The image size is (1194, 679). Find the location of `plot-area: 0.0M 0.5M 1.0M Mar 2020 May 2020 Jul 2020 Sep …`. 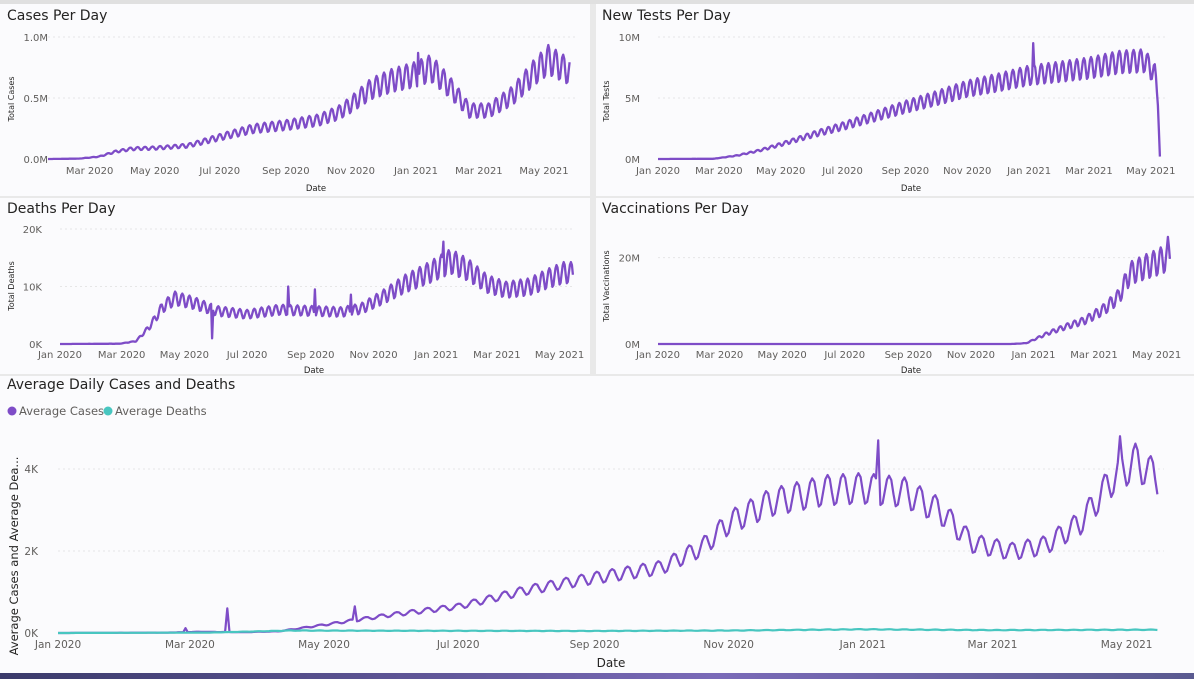

plot-area: 0.0M 0.5M 1.0M Mar 2020 May 2020 Jul 2020 Sep … is located at coordinates (299, 105).